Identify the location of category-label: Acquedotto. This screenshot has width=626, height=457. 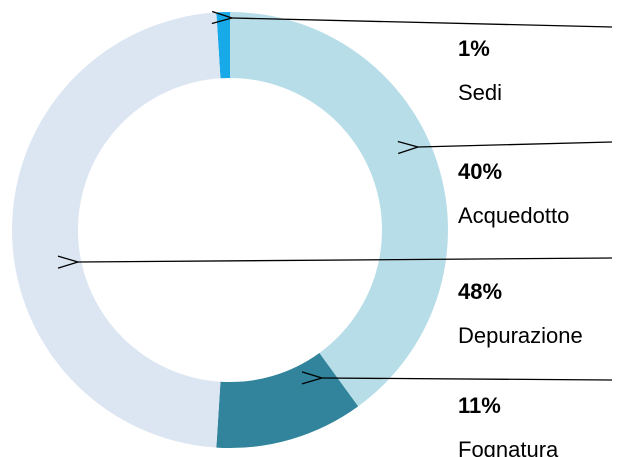
(513, 215).